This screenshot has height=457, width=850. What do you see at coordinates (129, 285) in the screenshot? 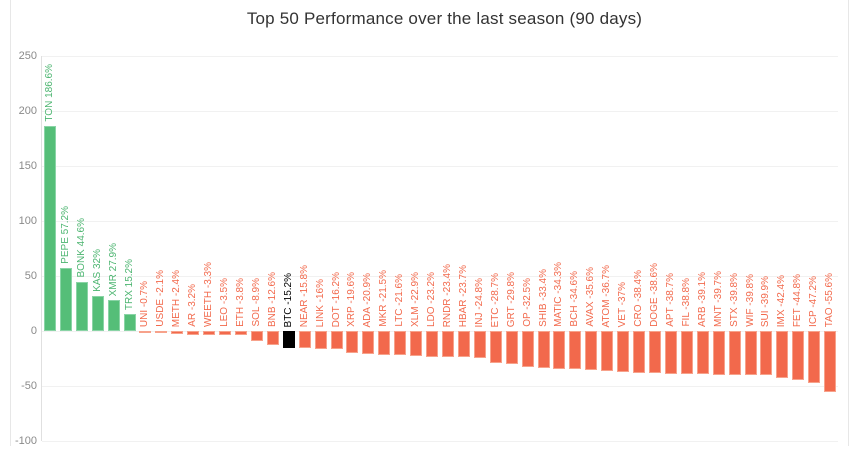
I see `bar-label-trx: TRX 15.2%` at bounding box center [129, 285].